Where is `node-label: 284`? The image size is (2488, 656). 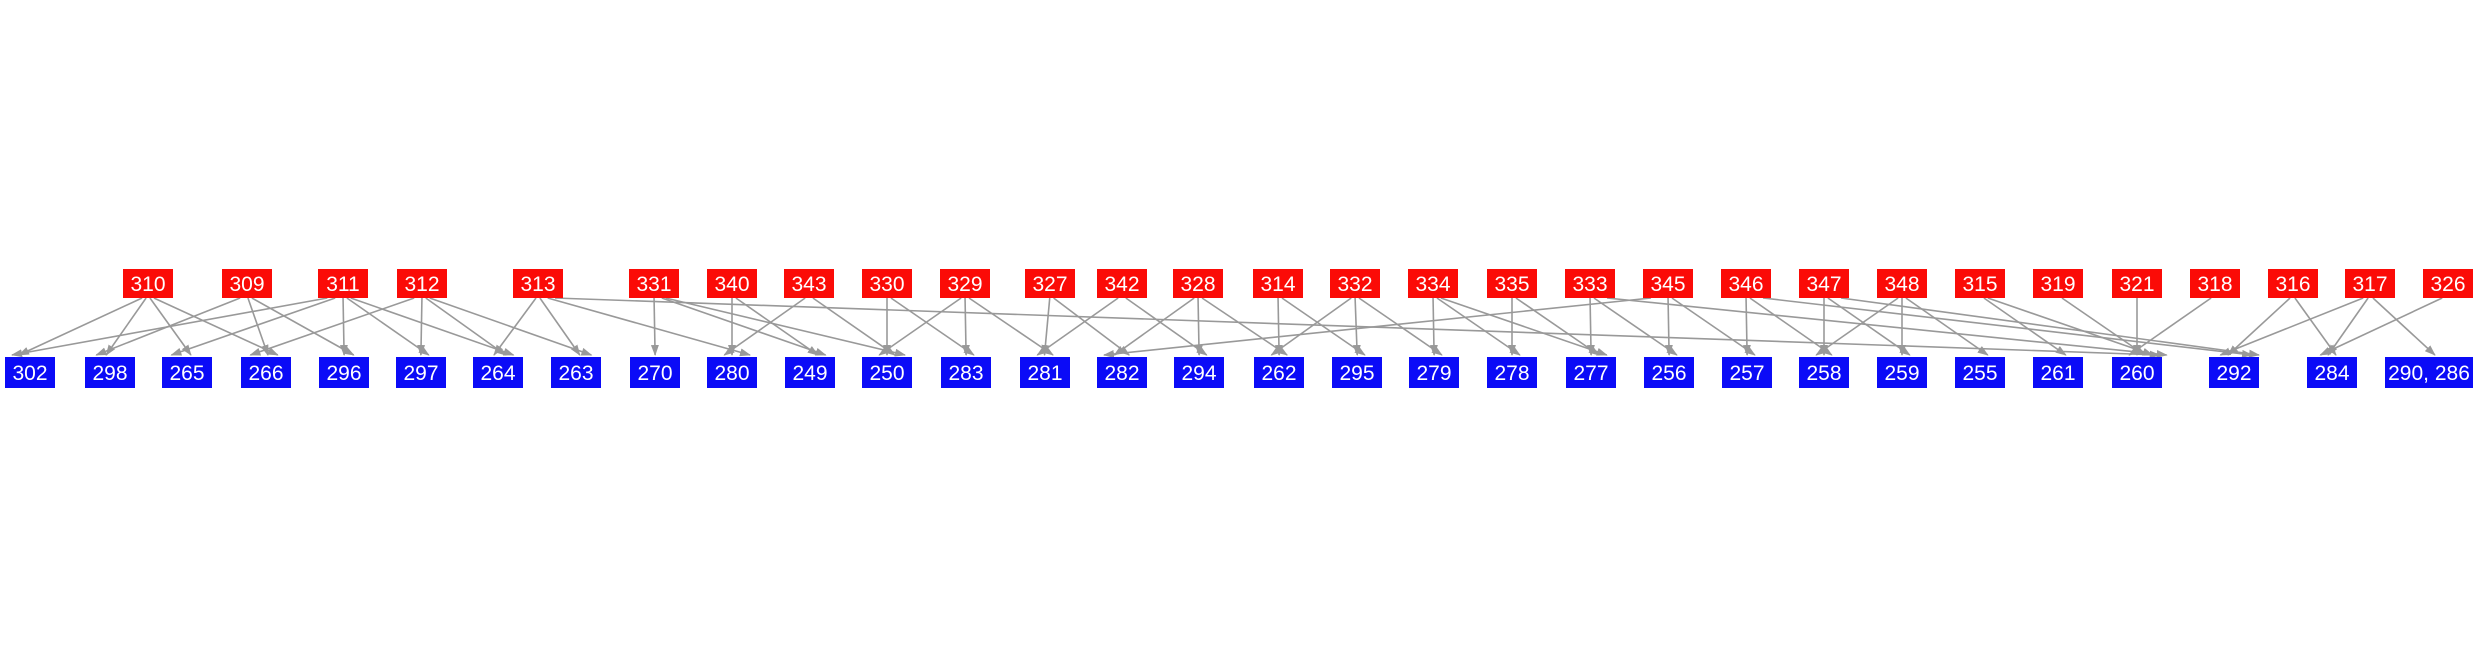 node-label: 284 is located at coordinates (2331, 373).